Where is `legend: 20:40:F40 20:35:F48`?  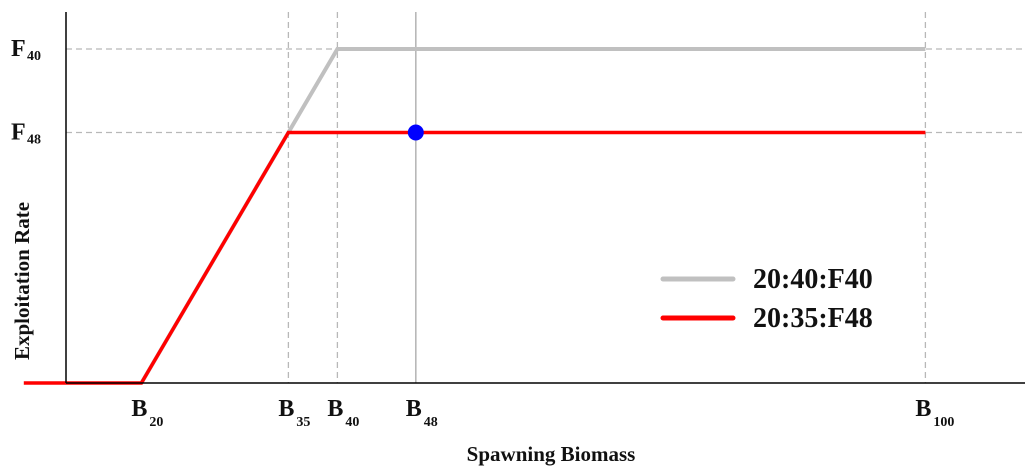
legend: 20:40:F40 20:35:F48 is located at coordinates (766, 299).